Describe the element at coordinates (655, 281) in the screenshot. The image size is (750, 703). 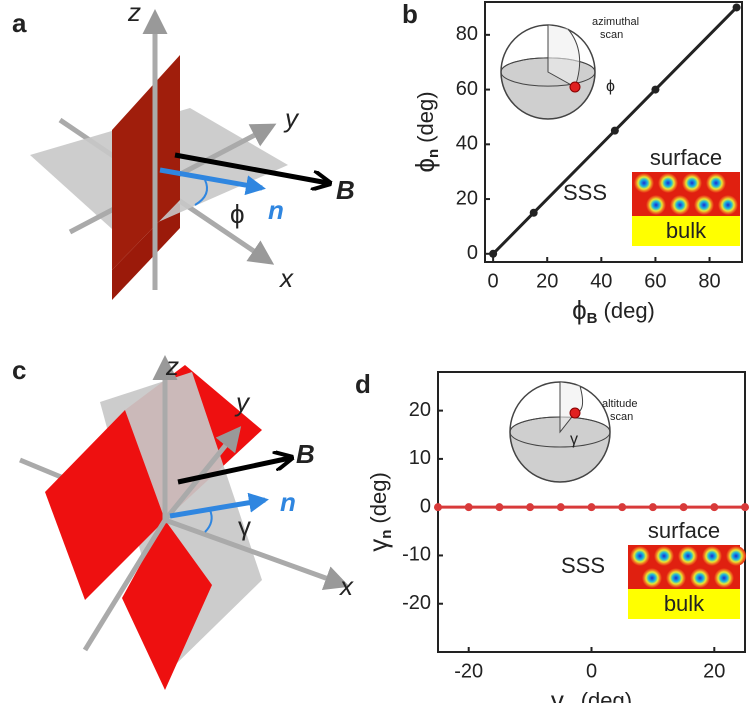
I see `x-tick-label: 60` at that location.